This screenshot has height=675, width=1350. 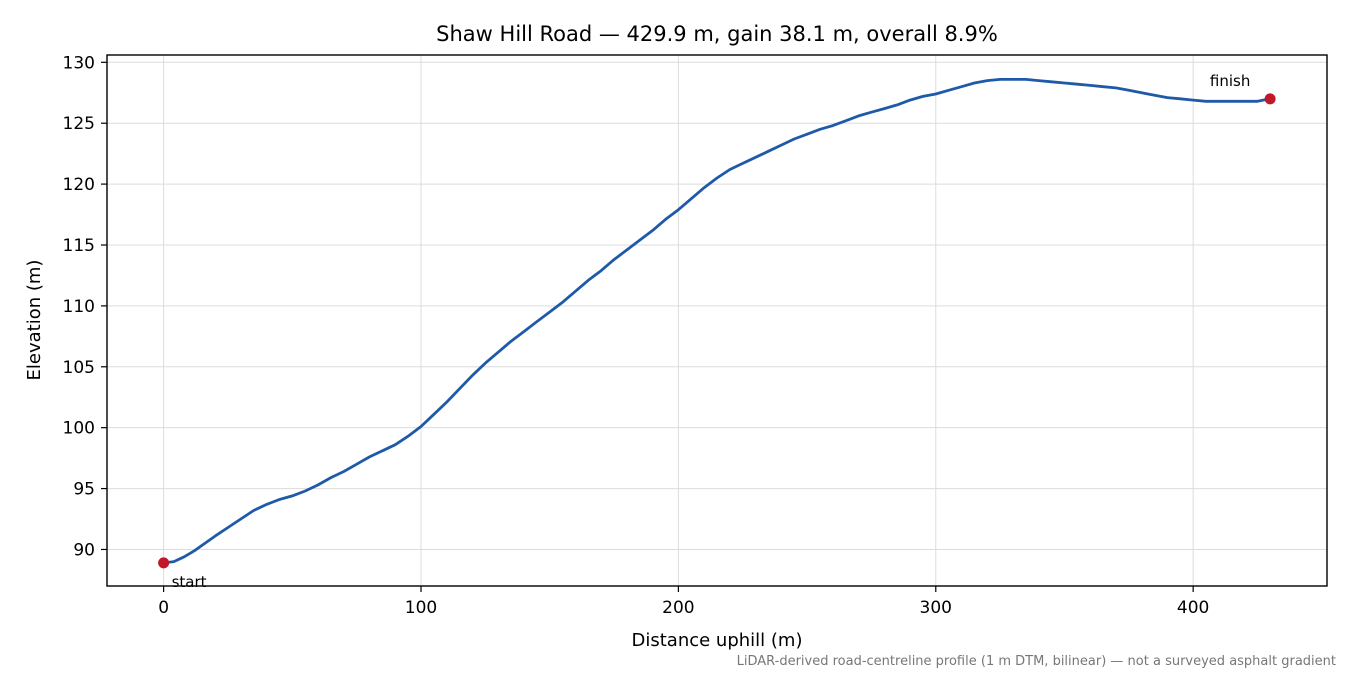 What do you see at coordinates (79, 429) in the screenshot?
I see `y-tick-label: 100` at bounding box center [79, 429].